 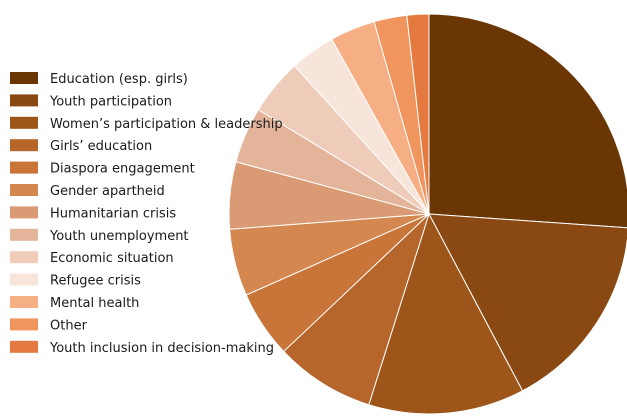 I want to click on legend-label: Gender apartheid, so click(x=107, y=191).